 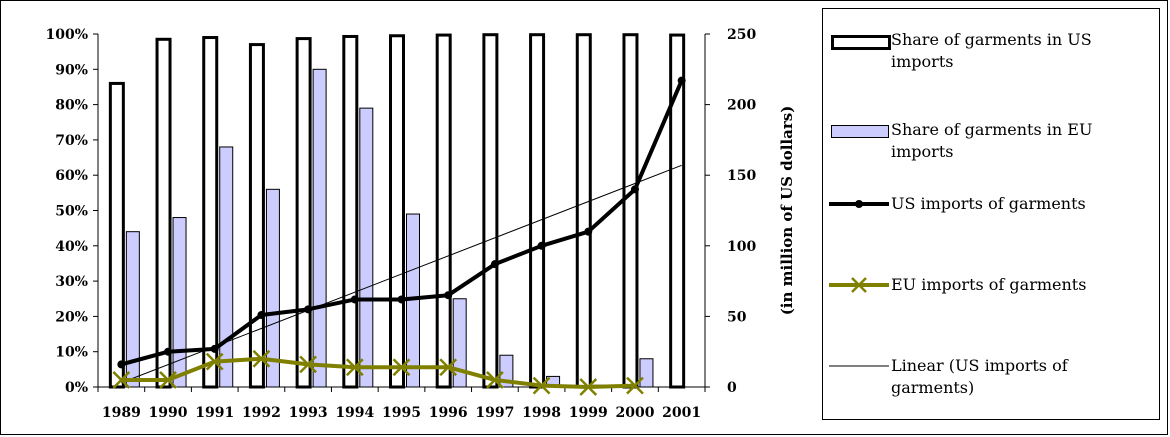 What do you see at coordinates (860, 130) in the screenshot?
I see `legend-swatch-eu-share` at bounding box center [860, 130].